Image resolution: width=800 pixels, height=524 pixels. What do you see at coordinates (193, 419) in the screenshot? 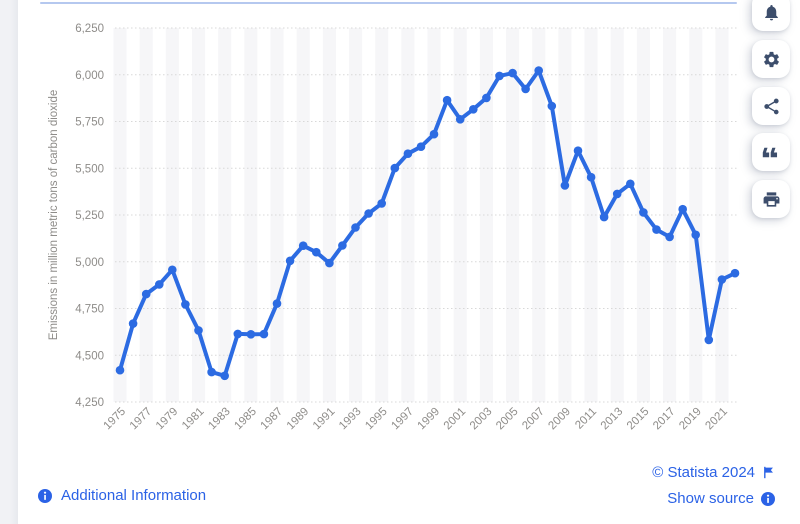
I see `x-tick-label: 1981` at bounding box center [193, 419].